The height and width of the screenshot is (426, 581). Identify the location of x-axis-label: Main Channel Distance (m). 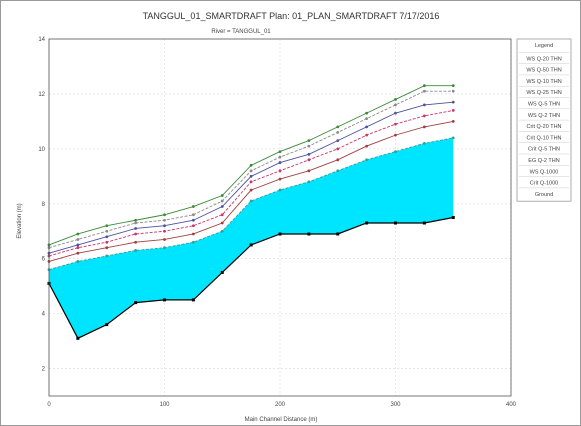
(281, 420).